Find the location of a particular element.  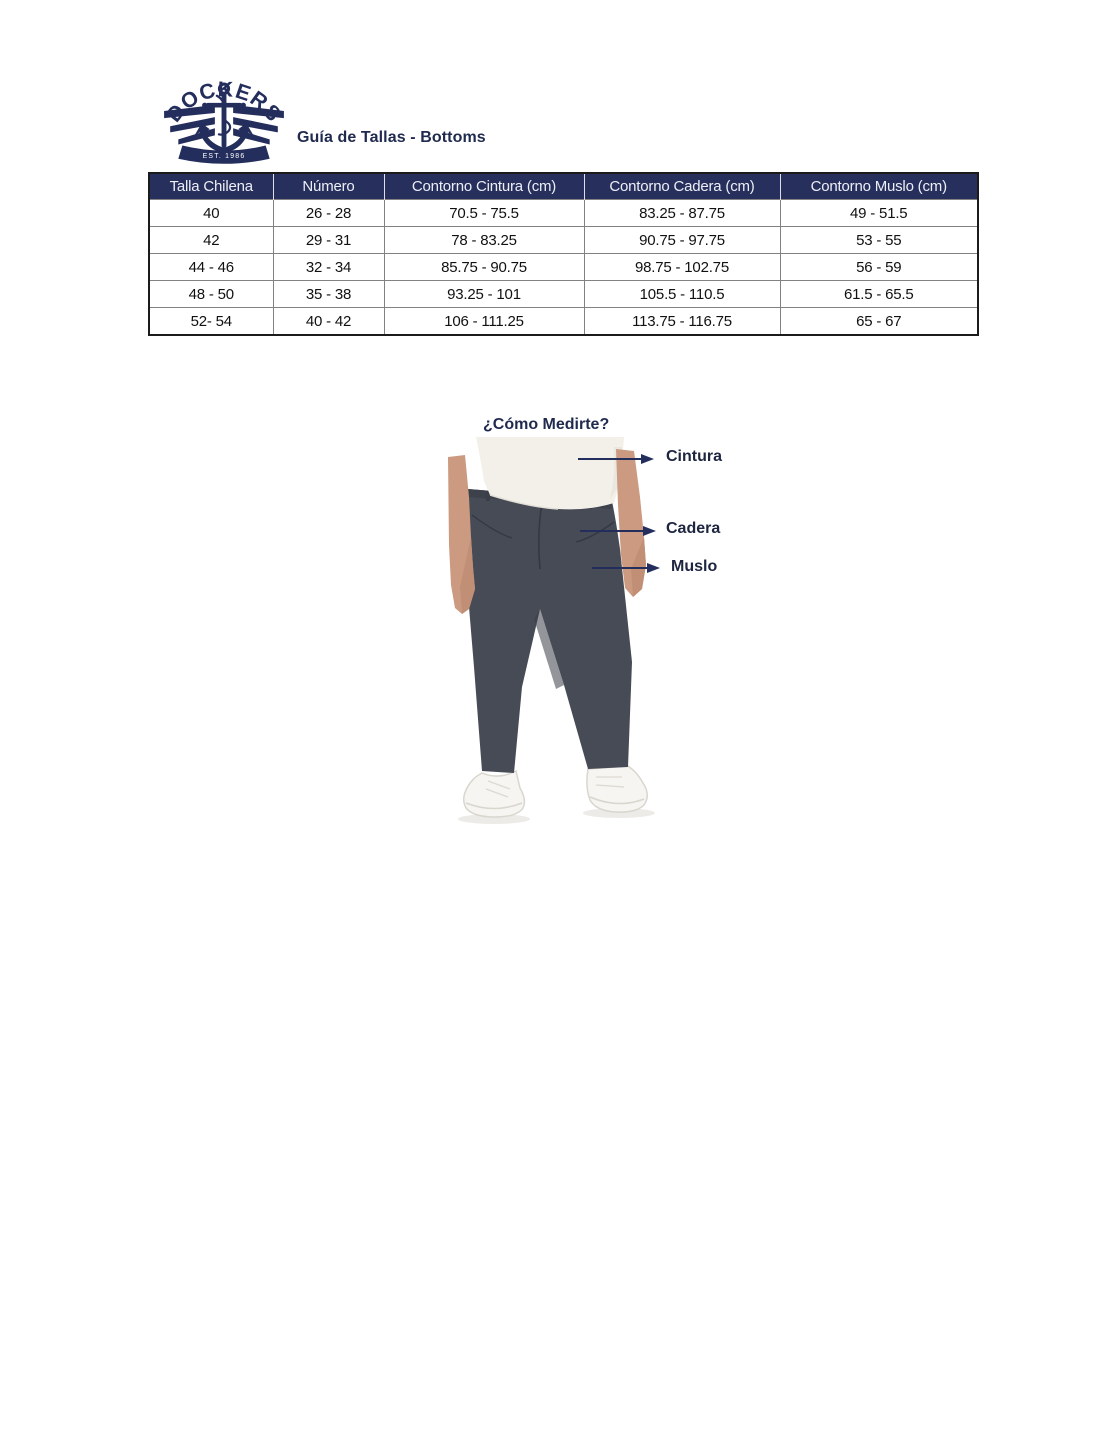

table-cell: 113.75 - 116.75 is located at coordinates (682, 321).